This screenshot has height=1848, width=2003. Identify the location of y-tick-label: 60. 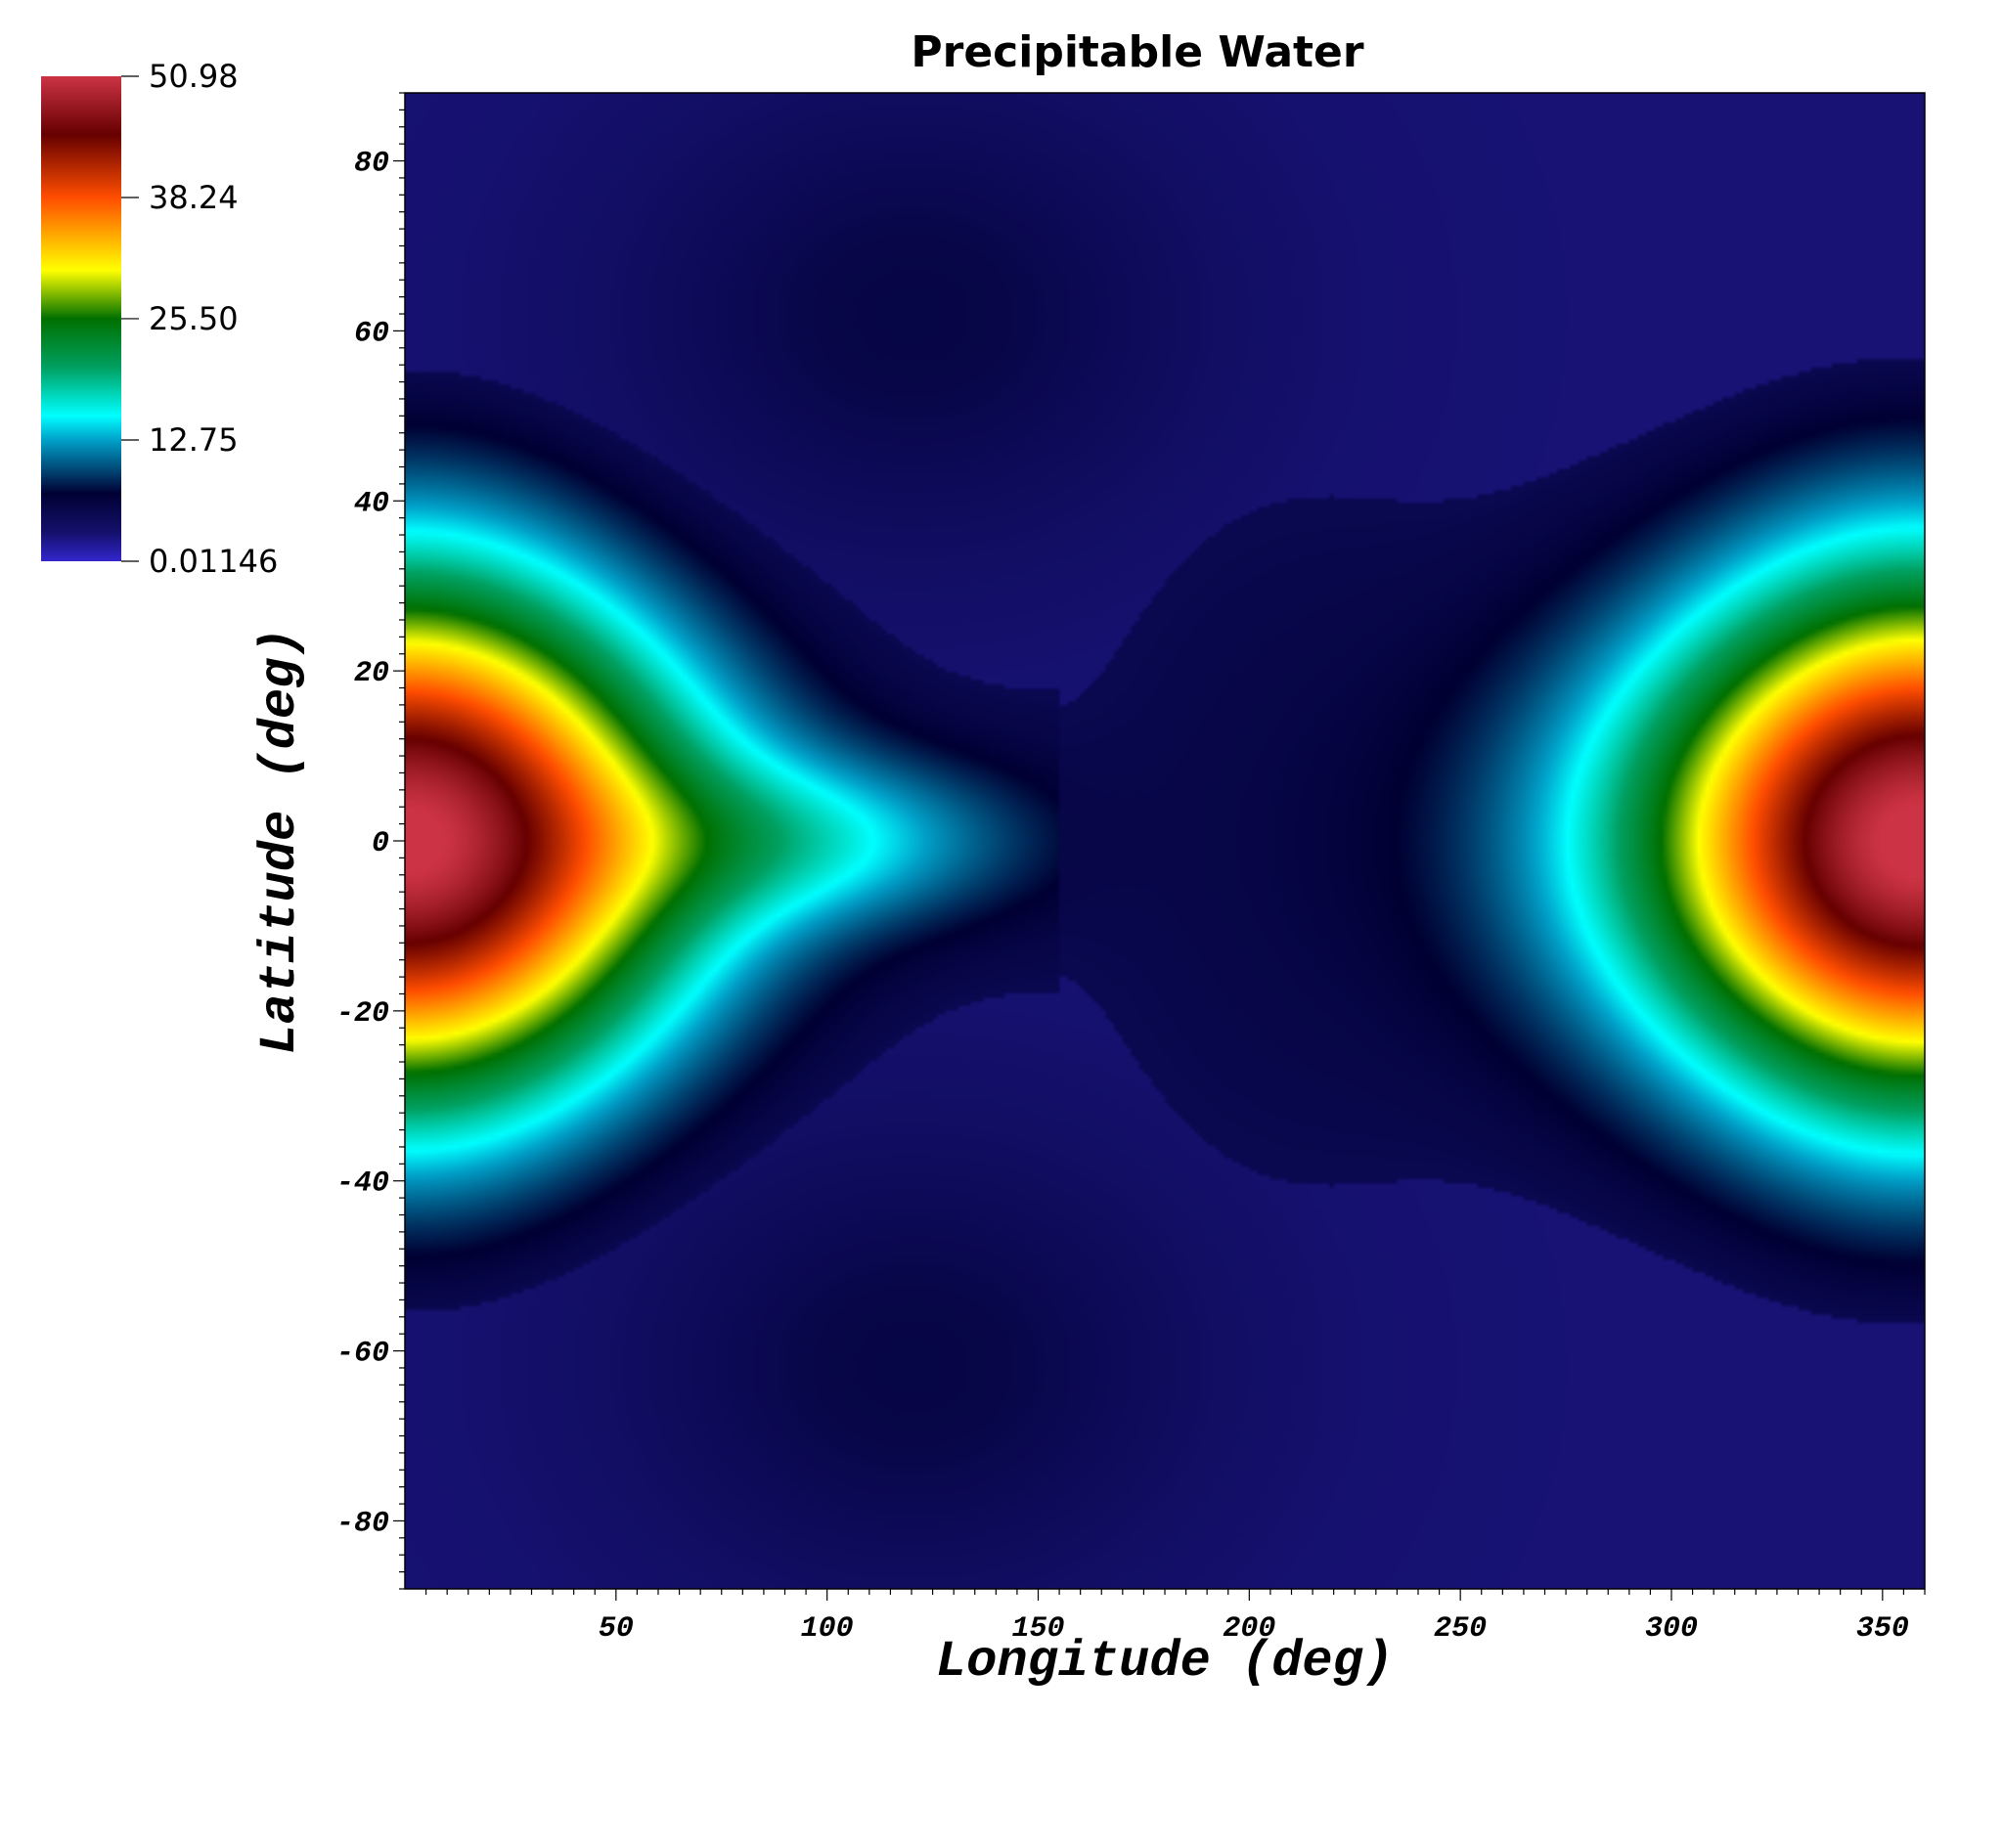
(371, 333).